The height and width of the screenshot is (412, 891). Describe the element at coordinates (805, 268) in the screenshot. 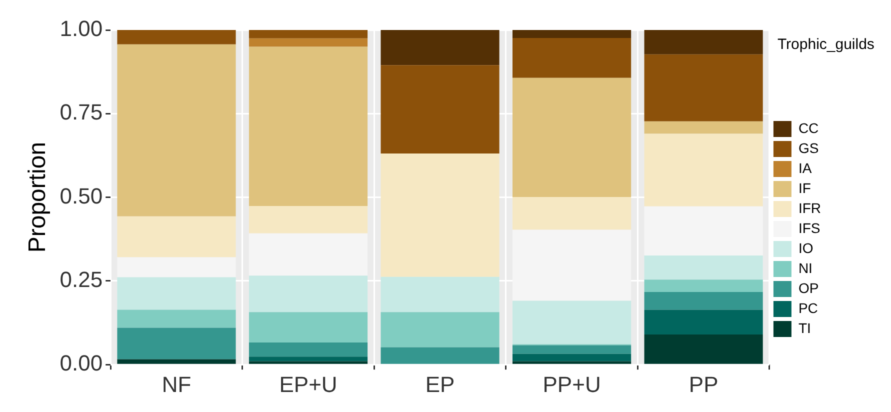

I see `legend-label: NI` at that location.